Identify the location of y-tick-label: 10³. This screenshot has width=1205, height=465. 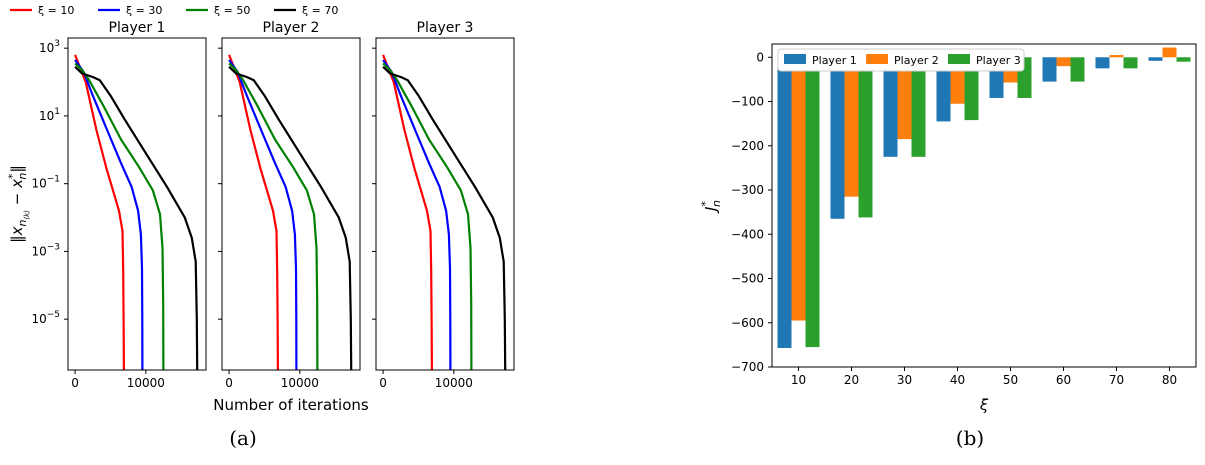
(49, 47).